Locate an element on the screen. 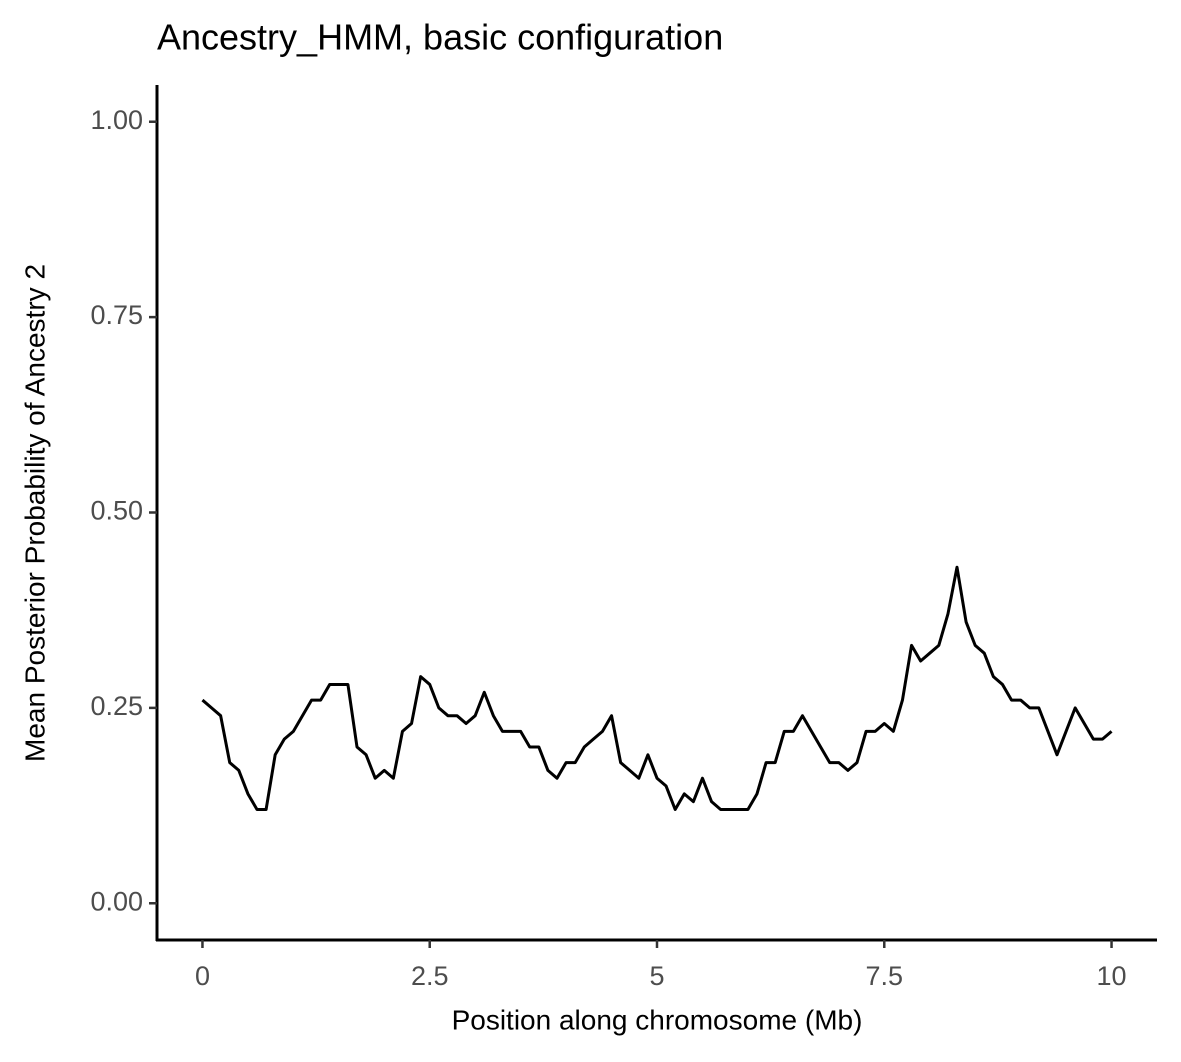 The width and height of the screenshot is (1181, 1062). y-tick-label: 1.00 is located at coordinates (116, 120).